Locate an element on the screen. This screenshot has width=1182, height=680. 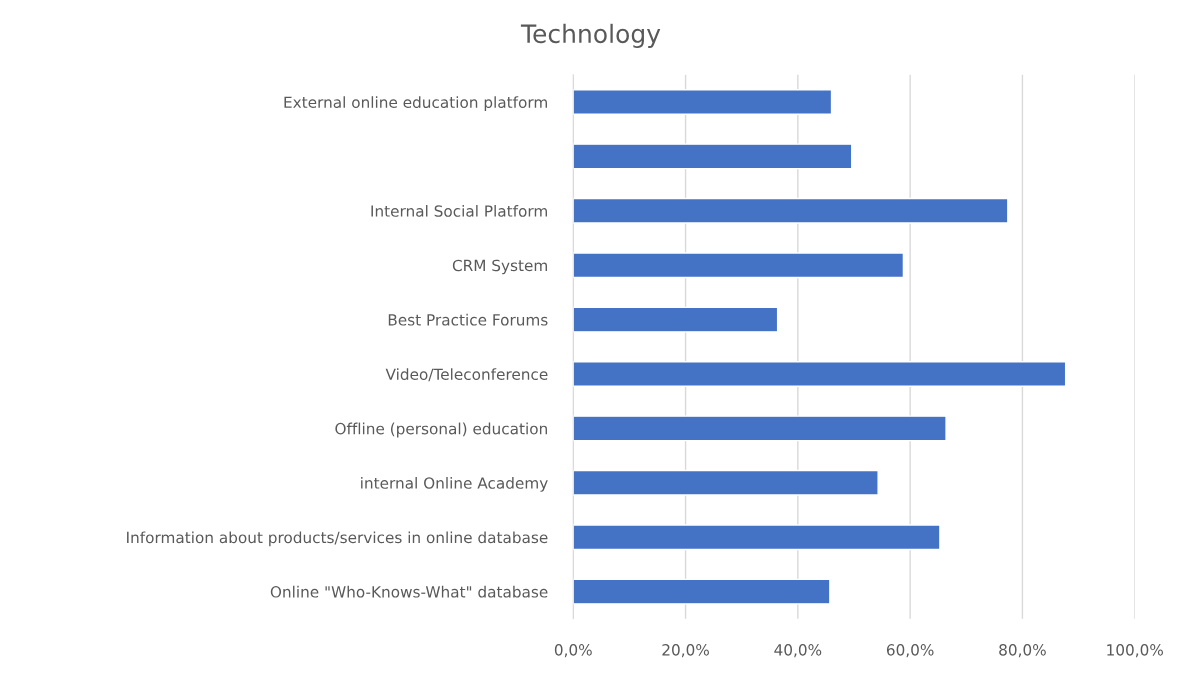
chart-title: Technology is located at coordinates (590, 35).